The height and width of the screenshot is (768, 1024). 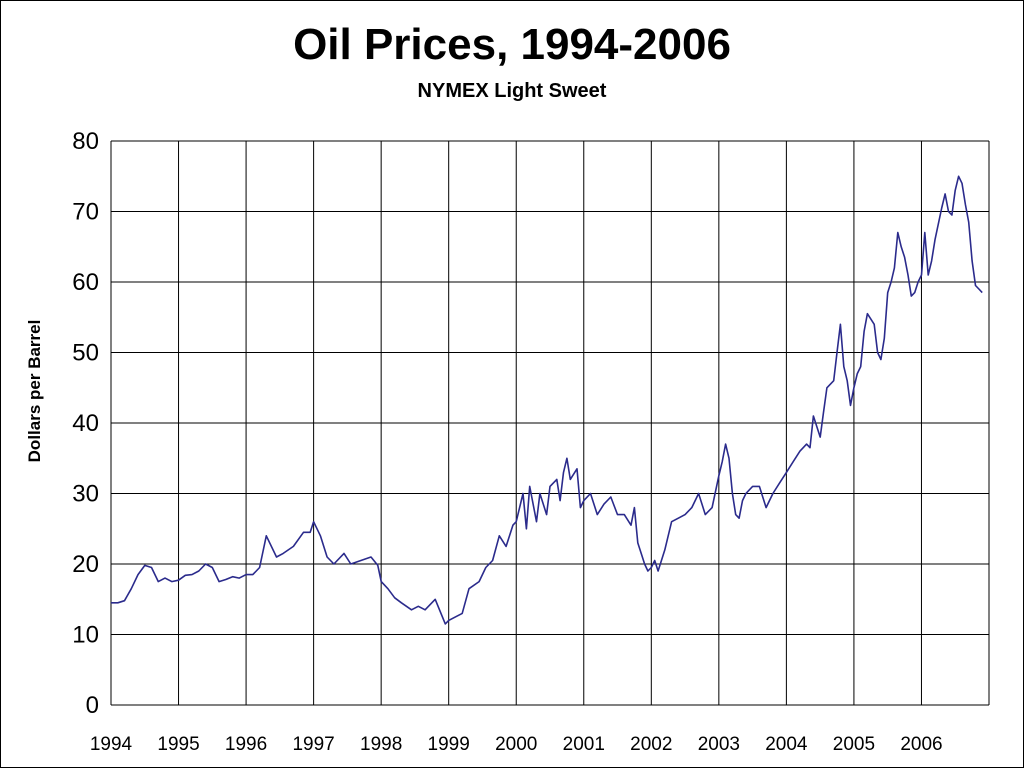 I want to click on x-tick-label: 2002, so click(x=651, y=744).